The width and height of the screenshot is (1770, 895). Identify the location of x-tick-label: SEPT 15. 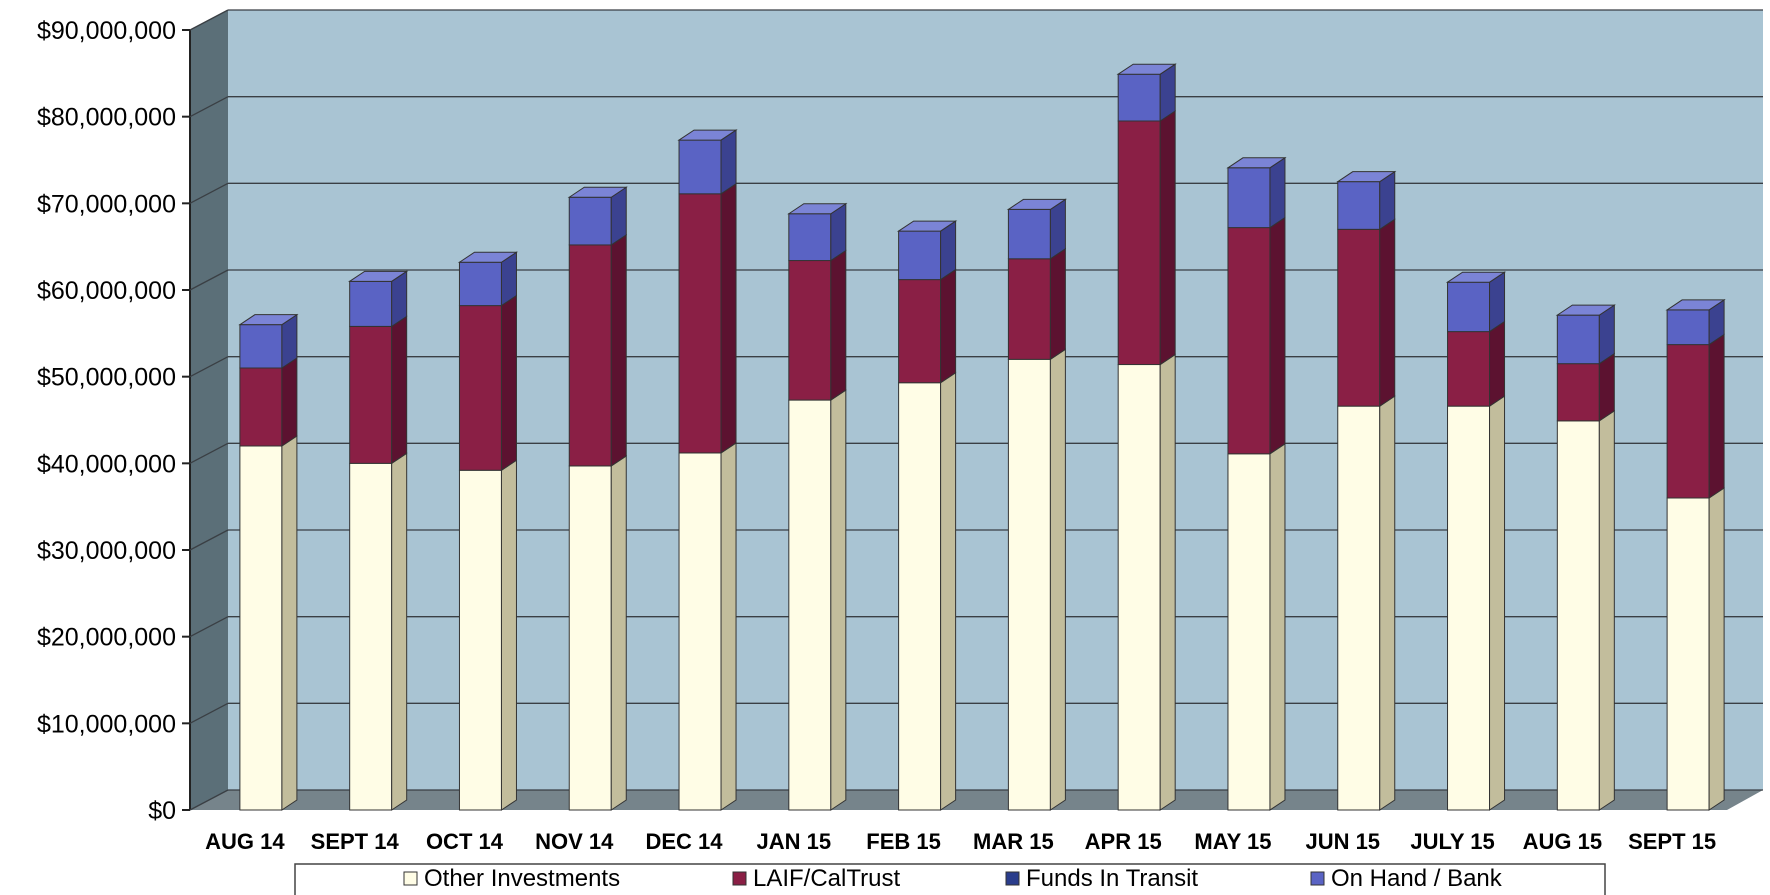
(1672, 841).